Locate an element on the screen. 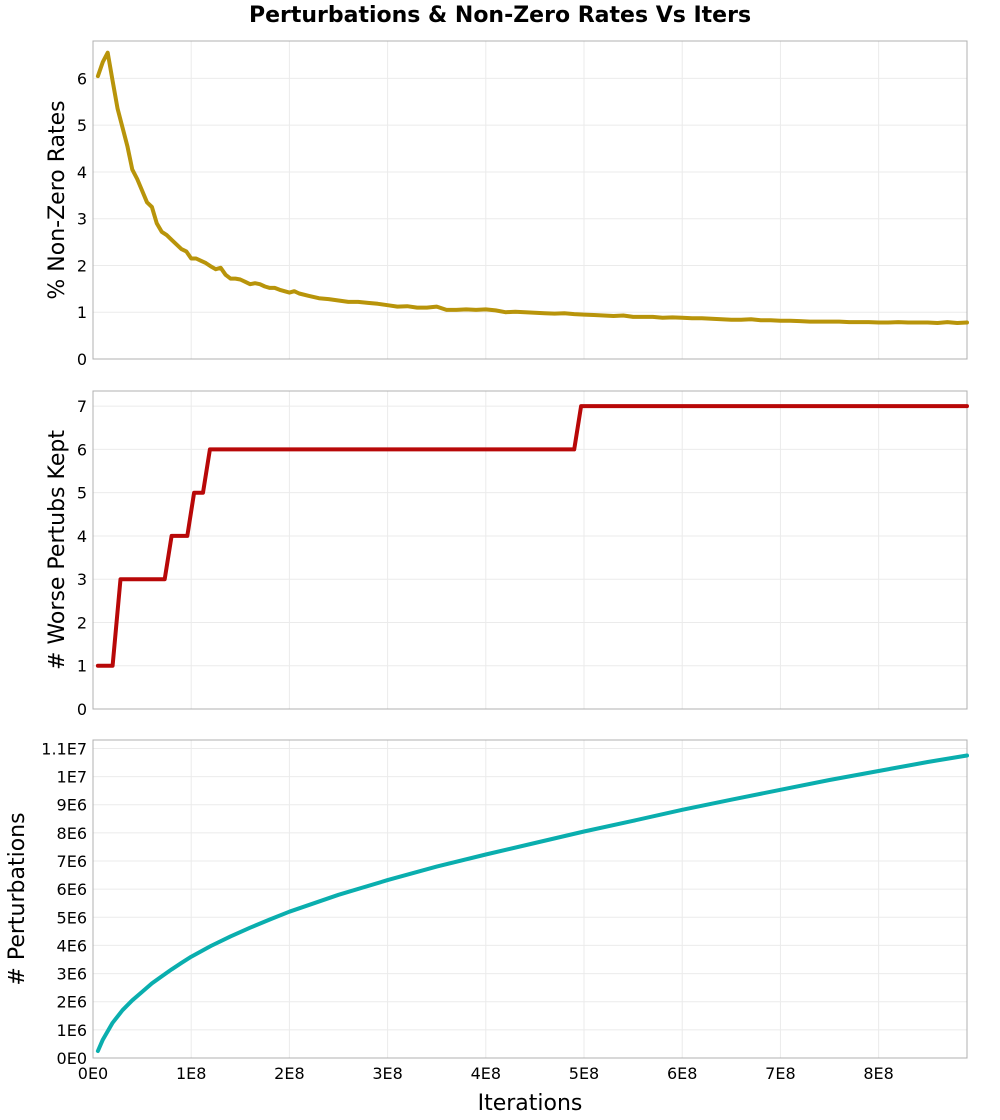 This screenshot has width=1000, height=1120. x-tick-label-7: 7E8 is located at coordinates (780, 1073).